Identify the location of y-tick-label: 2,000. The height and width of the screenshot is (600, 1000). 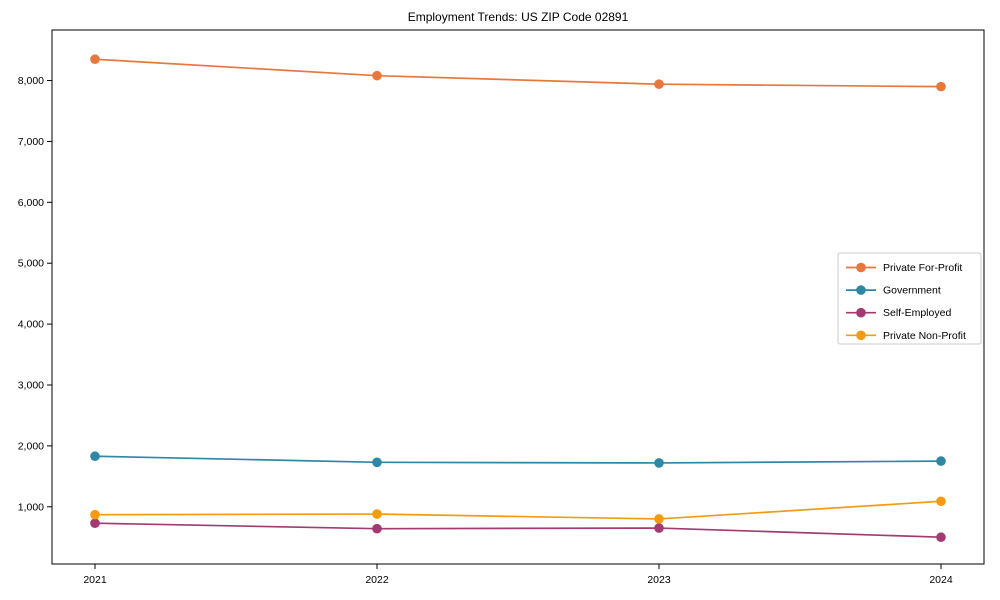
(31, 446).